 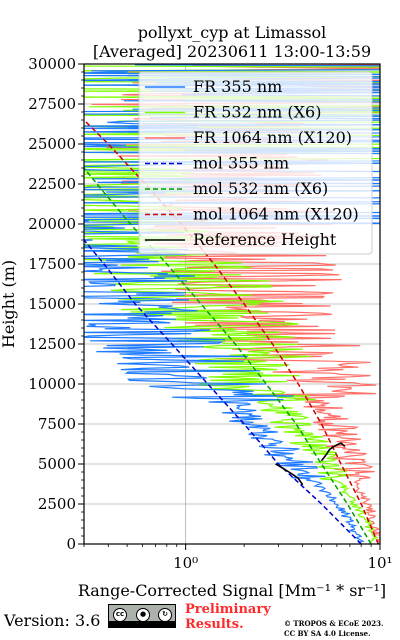 I want to click on y-tick-label: 12500, so click(x=52, y=344).